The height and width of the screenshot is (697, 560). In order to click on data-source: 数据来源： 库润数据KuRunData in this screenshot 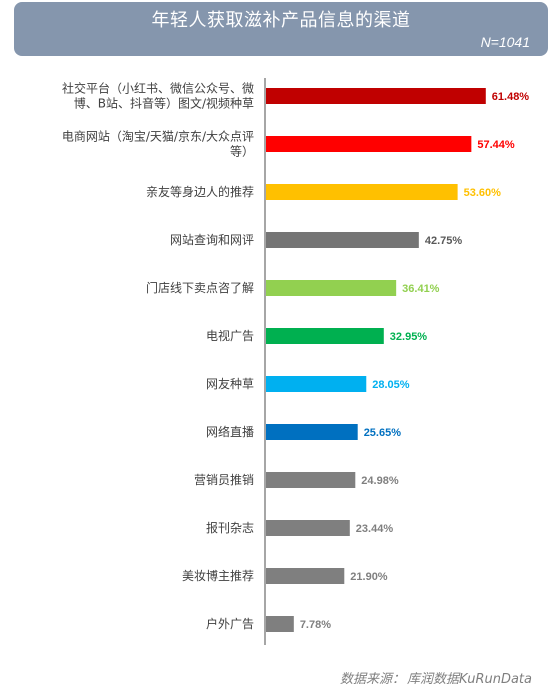, I will do `click(436, 677)`.